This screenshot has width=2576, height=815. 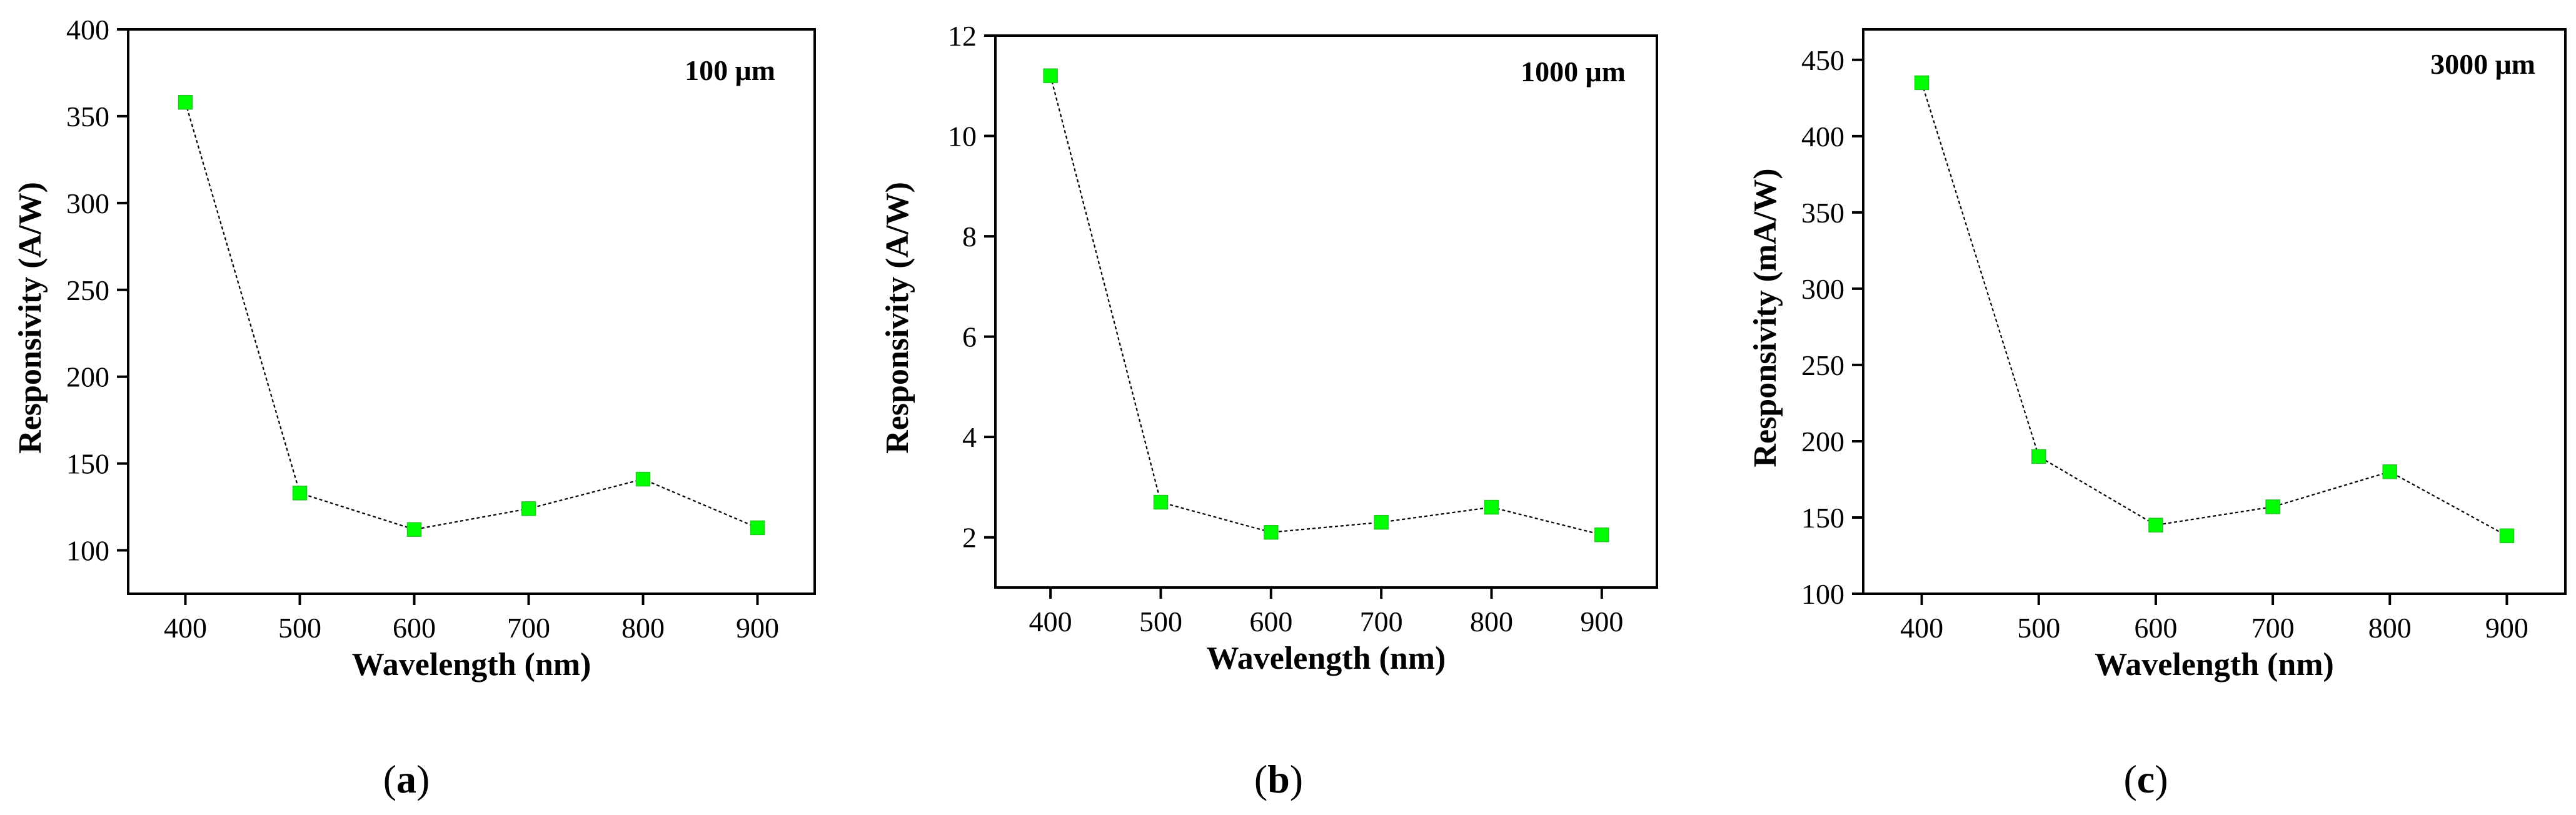 What do you see at coordinates (406, 779) in the screenshot?
I see `panel-label: (a)` at bounding box center [406, 779].